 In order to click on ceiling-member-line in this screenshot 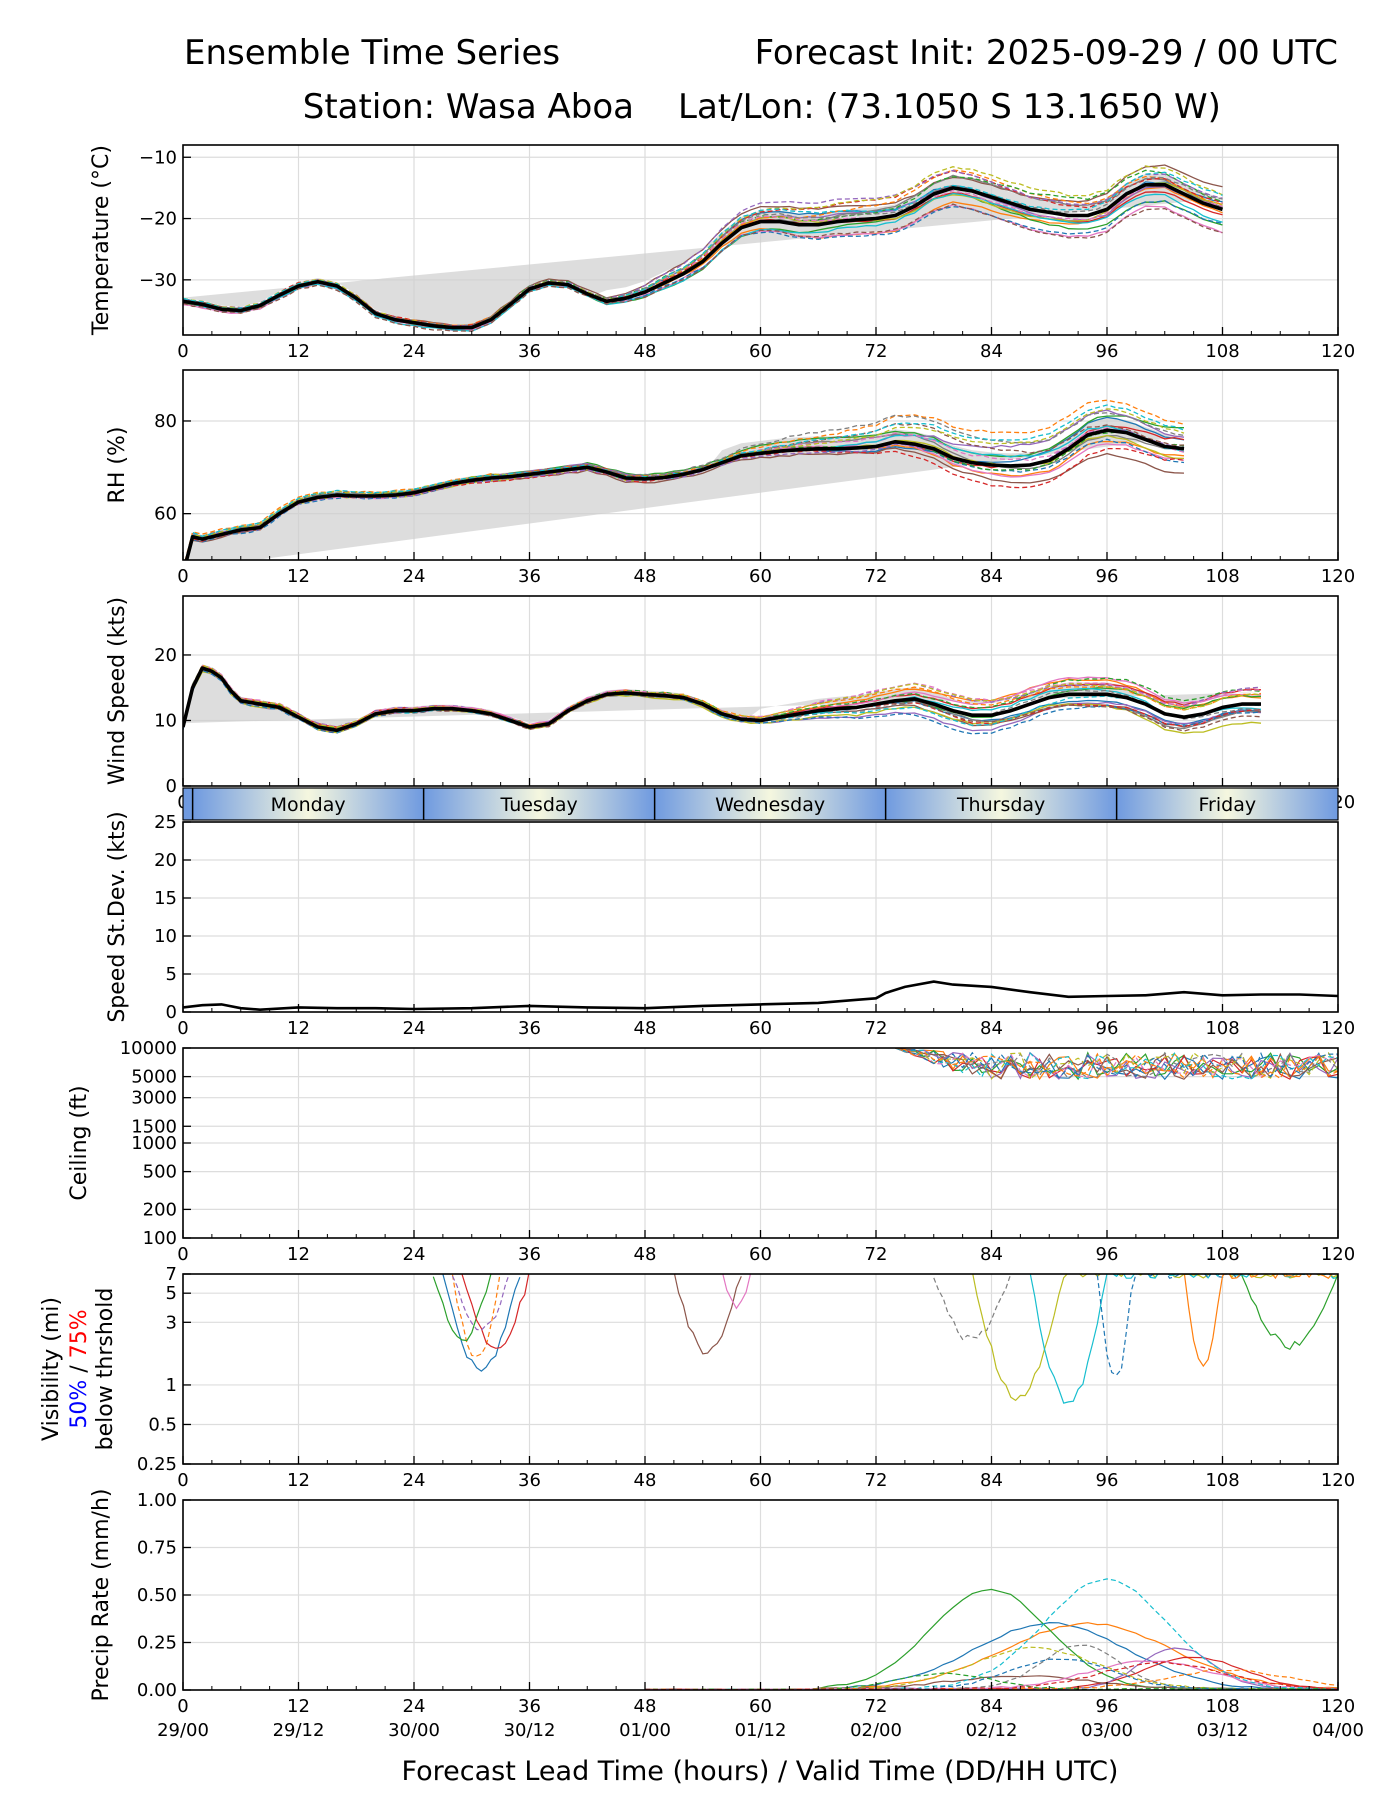, I will do `click(1116, 1064)`.